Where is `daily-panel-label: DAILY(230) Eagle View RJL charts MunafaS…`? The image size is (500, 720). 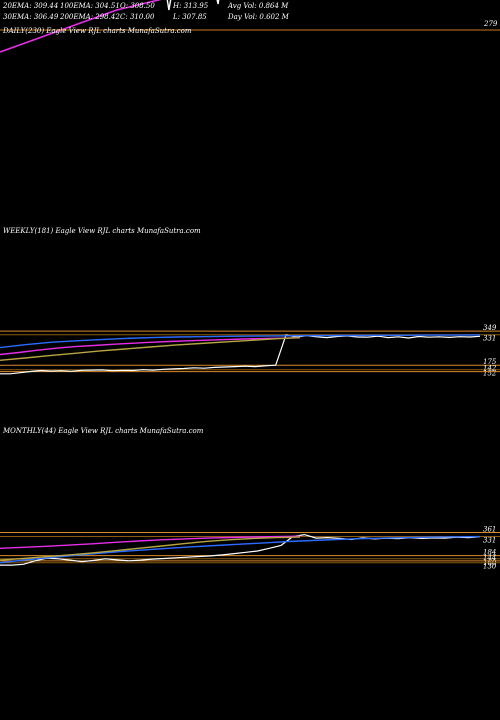 daily-panel-label: DAILY(230) Eagle View RJL charts MunafaS… is located at coordinates (97, 31).